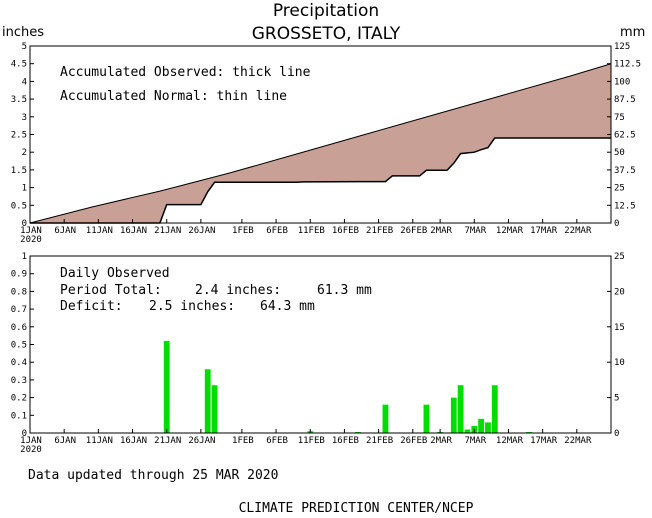 Image resolution: width=652 pixels, height=518 pixels. Describe the element at coordinates (356, 508) in the screenshot. I see `credit-line: CLIMATE PREDICTION CENTER/NCEP` at that location.